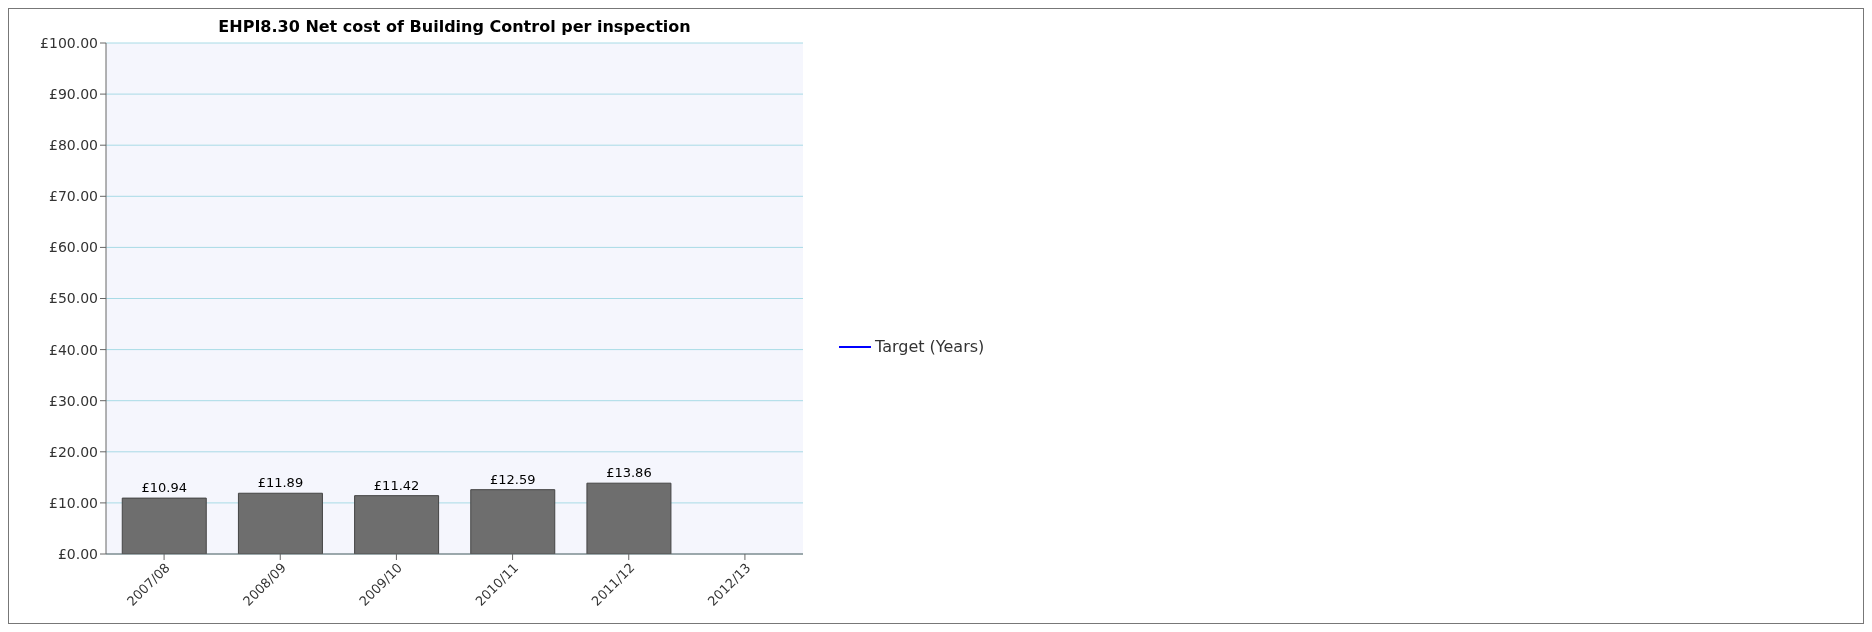 Image resolution: width=1872 pixels, height=632 pixels. I want to click on y-tick-label: £30.00, so click(73, 400).